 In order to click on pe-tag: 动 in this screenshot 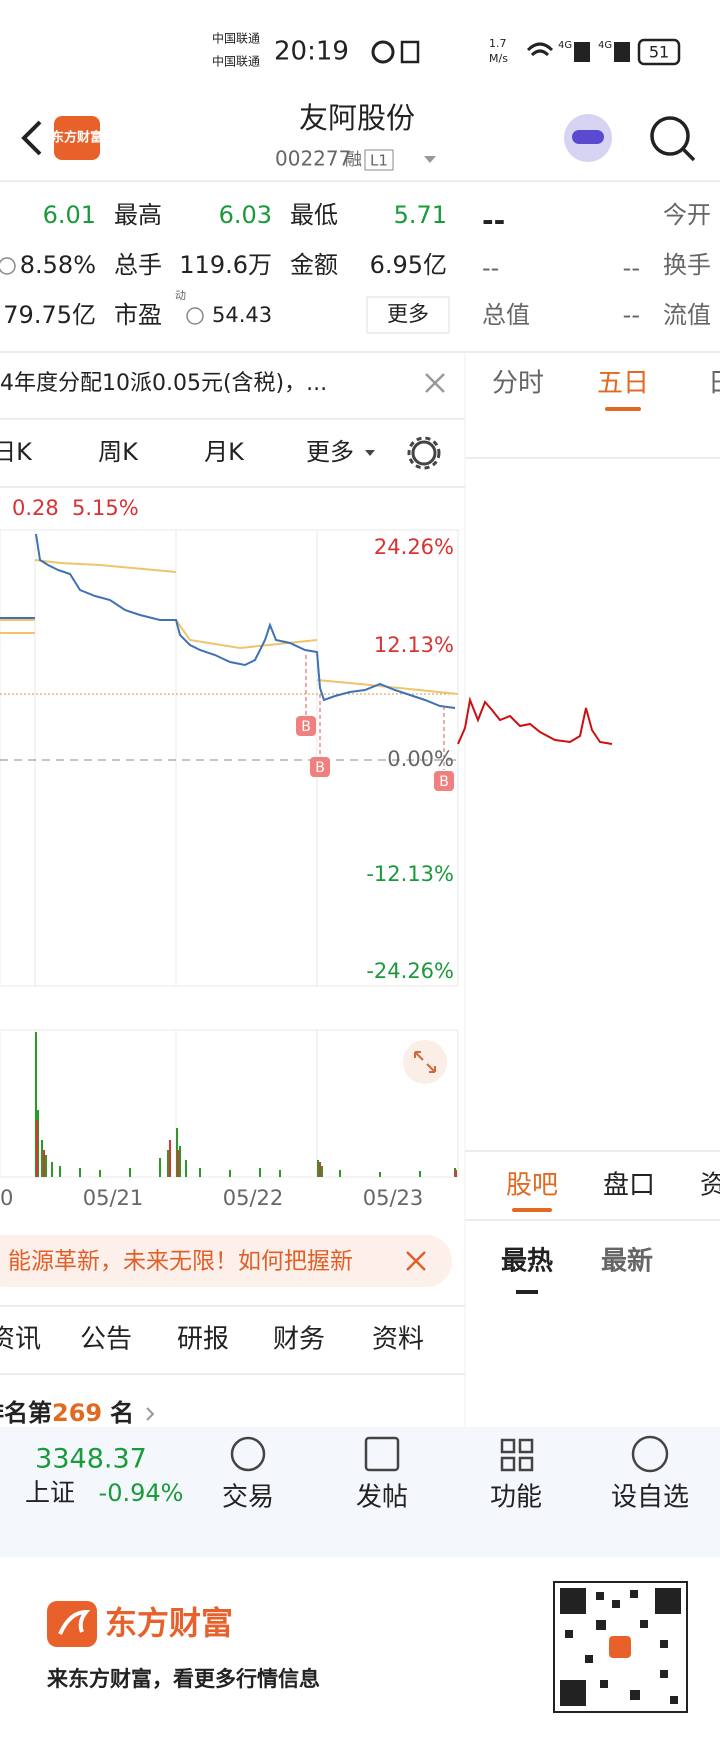, I will do `click(180, 295)`.